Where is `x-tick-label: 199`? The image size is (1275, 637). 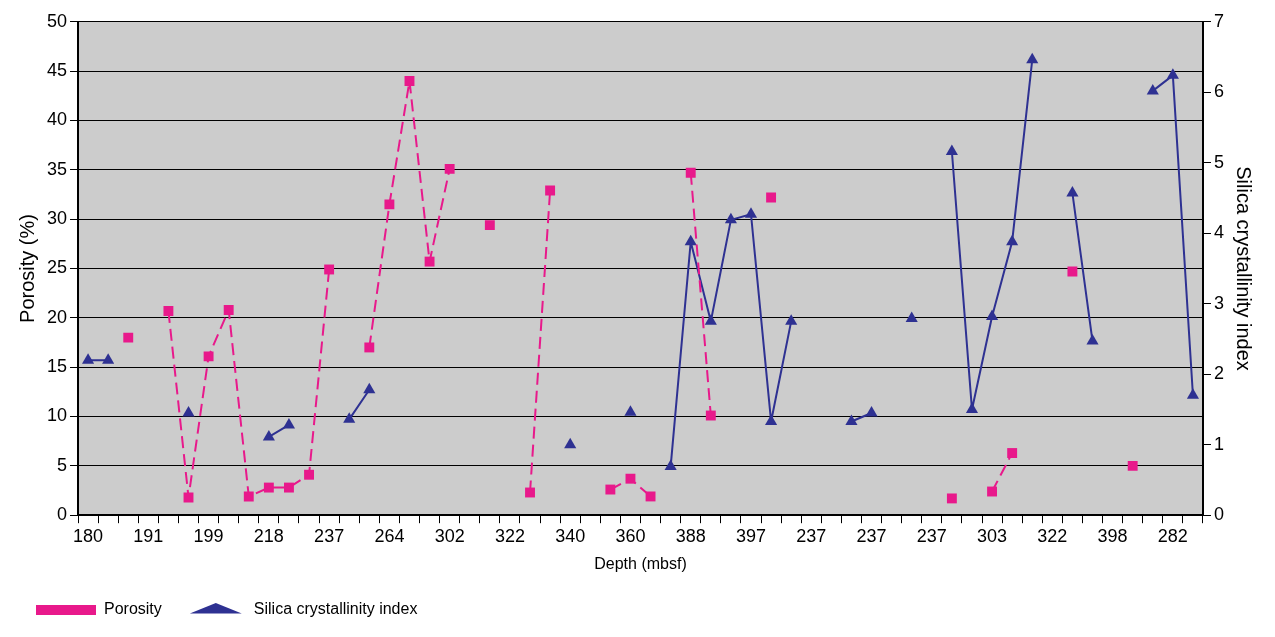 x-tick-label: 199 is located at coordinates (208, 535).